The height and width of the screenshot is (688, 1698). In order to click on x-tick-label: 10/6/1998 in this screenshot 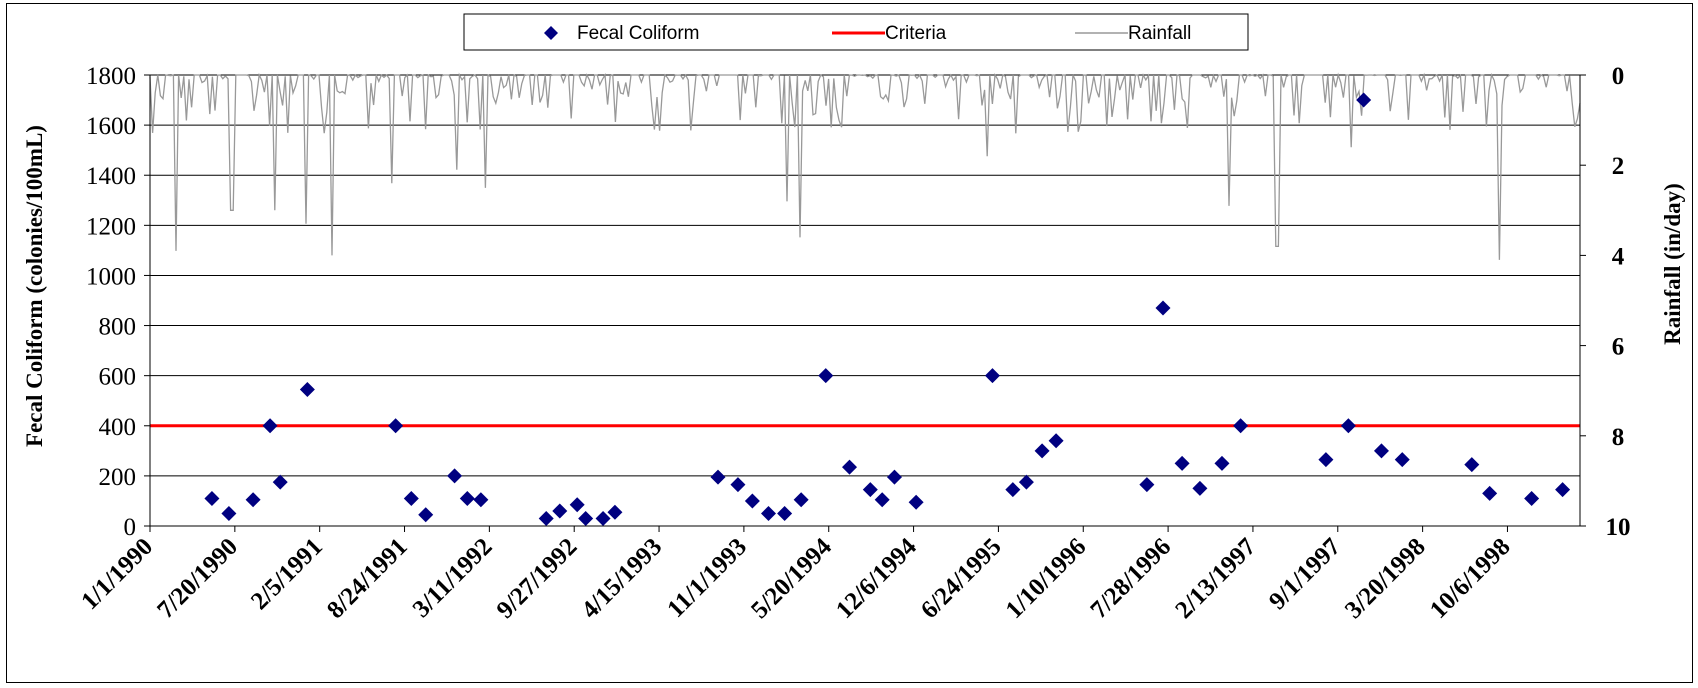, I will do `click(1470, 578)`.